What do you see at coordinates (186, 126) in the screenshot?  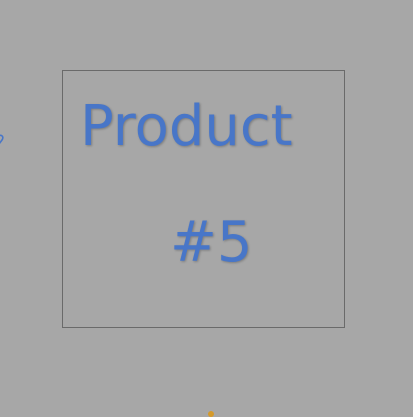 I see `product-title-line: Product` at bounding box center [186, 126].